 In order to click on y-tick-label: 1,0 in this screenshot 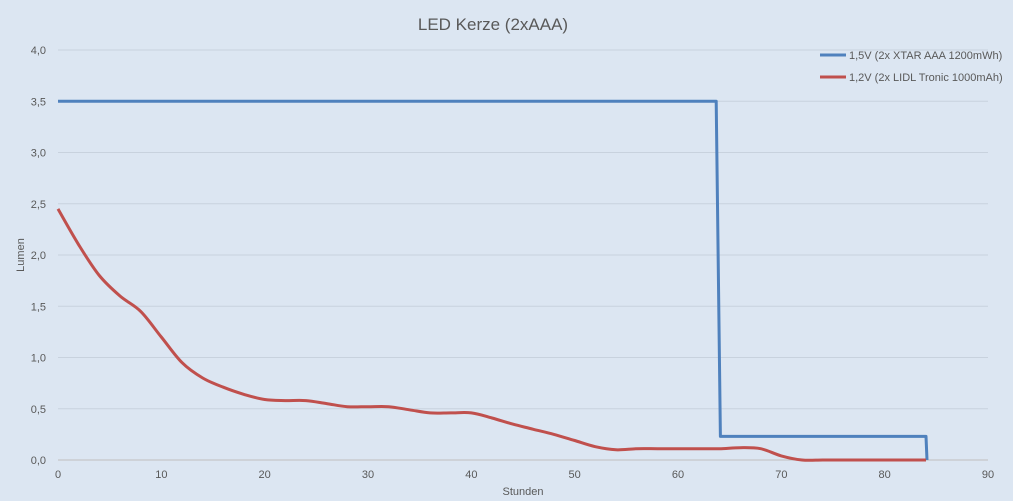, I will do `click(38, 359)`.